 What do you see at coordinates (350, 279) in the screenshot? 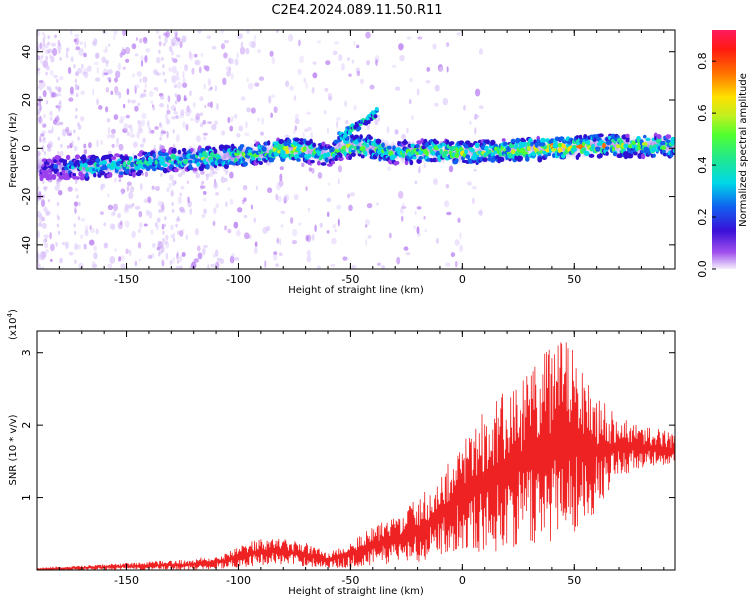
I see `spectrogram-x-tick-label: -50` at bounding box center [350, 279].